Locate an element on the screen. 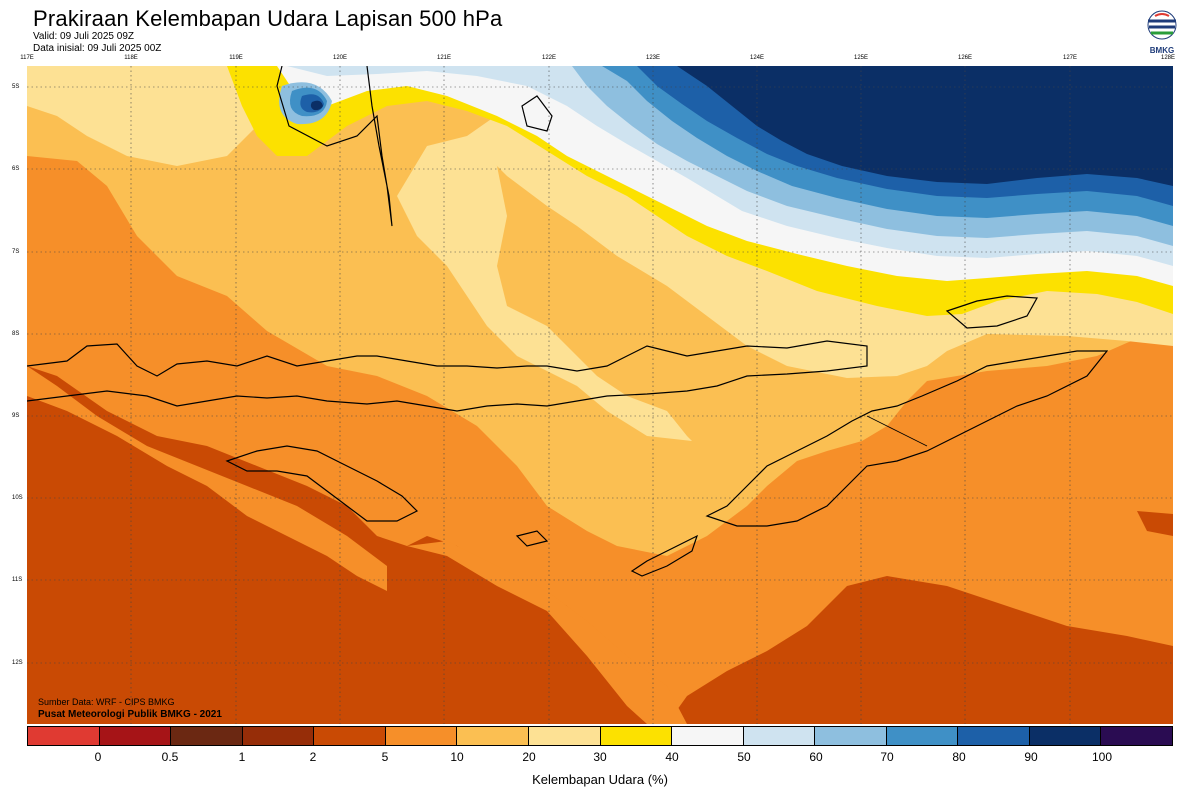  logo-label: BMKG is located at coordinates (1162, 50).